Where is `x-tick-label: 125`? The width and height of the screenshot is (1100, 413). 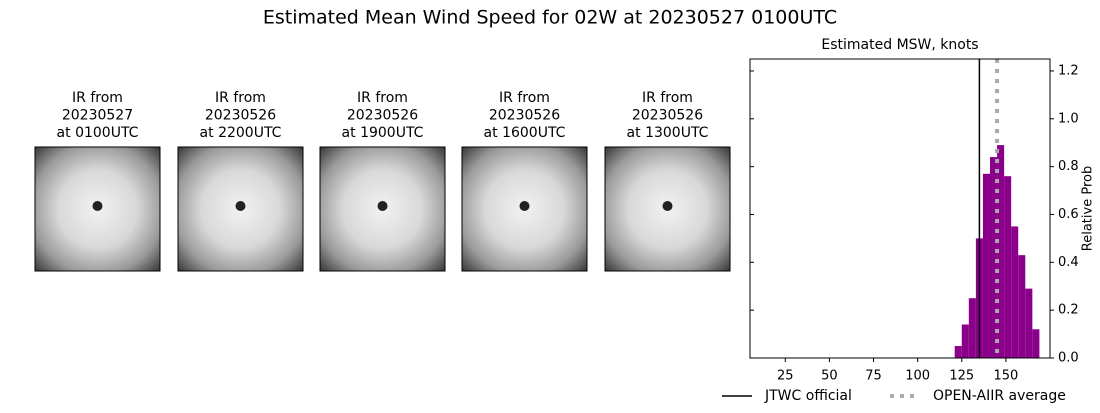 x-tick-label: 125 is located at coordinates (961, 376).